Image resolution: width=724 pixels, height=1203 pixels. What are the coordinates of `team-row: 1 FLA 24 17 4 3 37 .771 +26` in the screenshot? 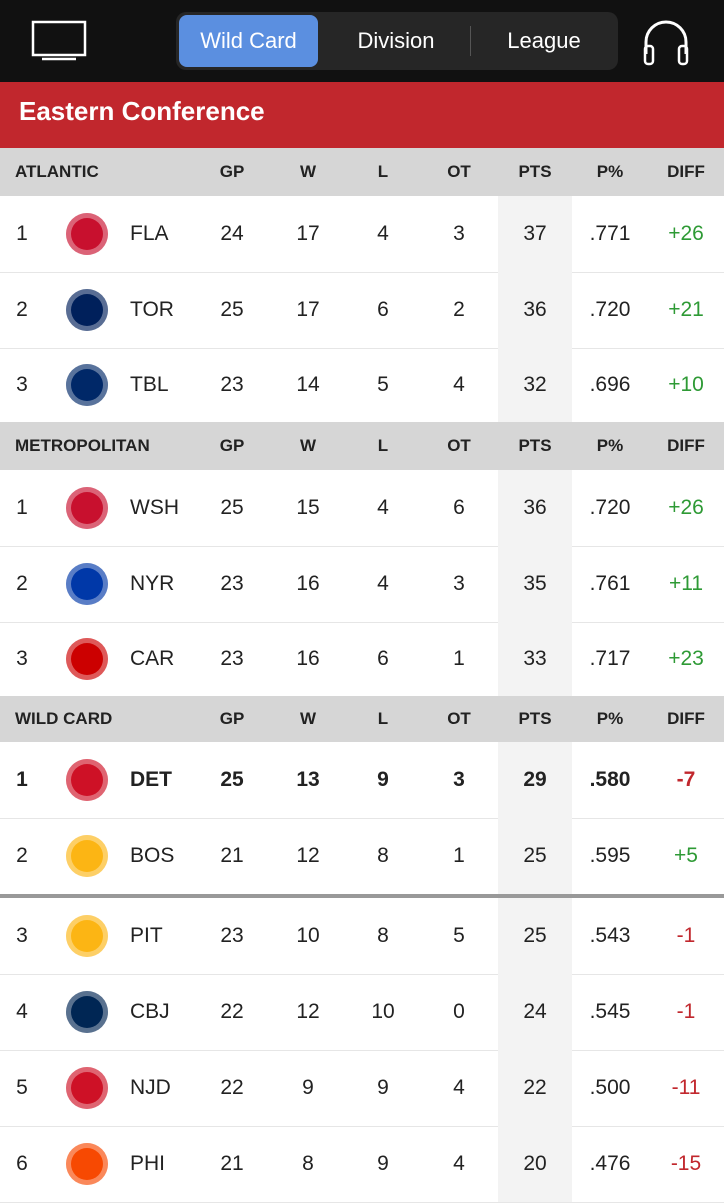 It's located at (362, 234).